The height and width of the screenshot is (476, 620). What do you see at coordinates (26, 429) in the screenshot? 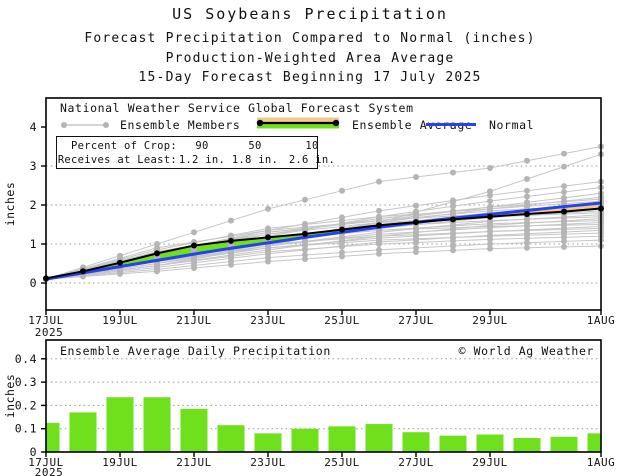
I see `svg-text: 0.1` at bounding box center [26, 429].